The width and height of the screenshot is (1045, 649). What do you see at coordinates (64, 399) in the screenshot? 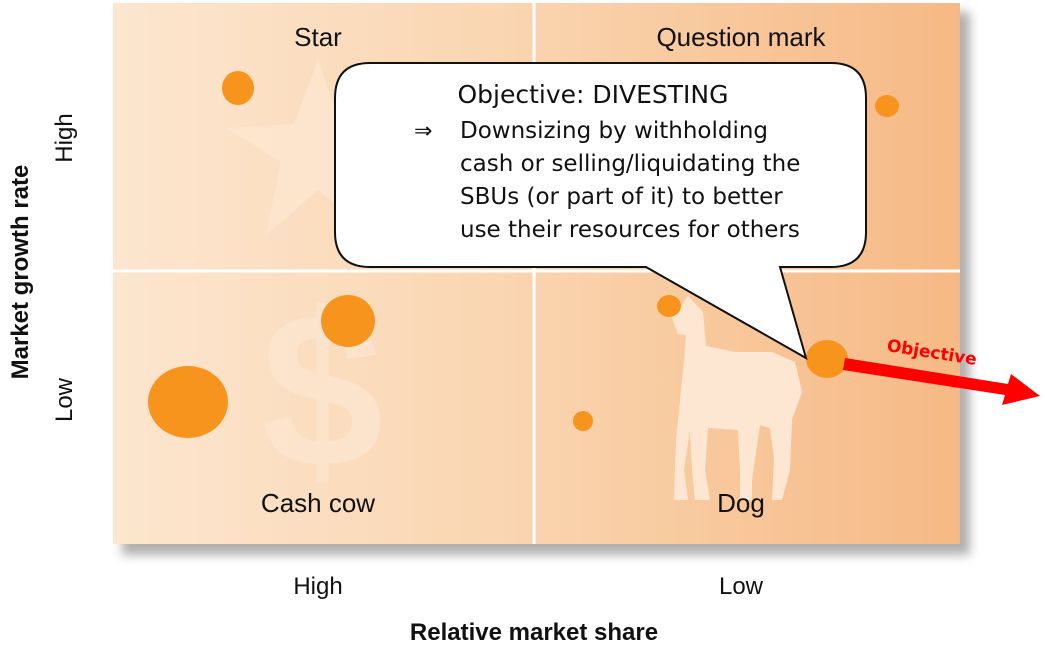
I see `y-axis-low: Low` at bounding box center [64, 399].